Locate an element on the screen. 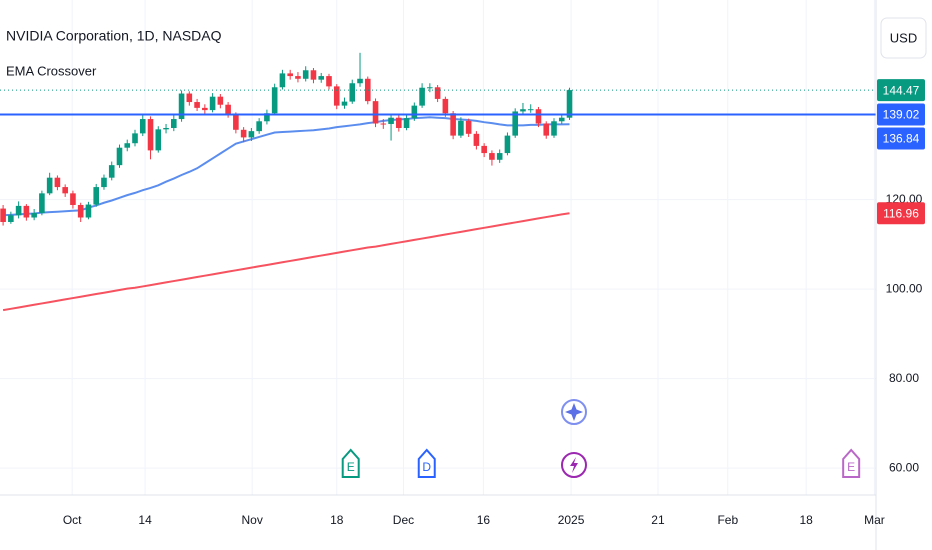 This screenshot has height=550, width=932. x-tick-label: Oct is located at coordinates (72, 520).